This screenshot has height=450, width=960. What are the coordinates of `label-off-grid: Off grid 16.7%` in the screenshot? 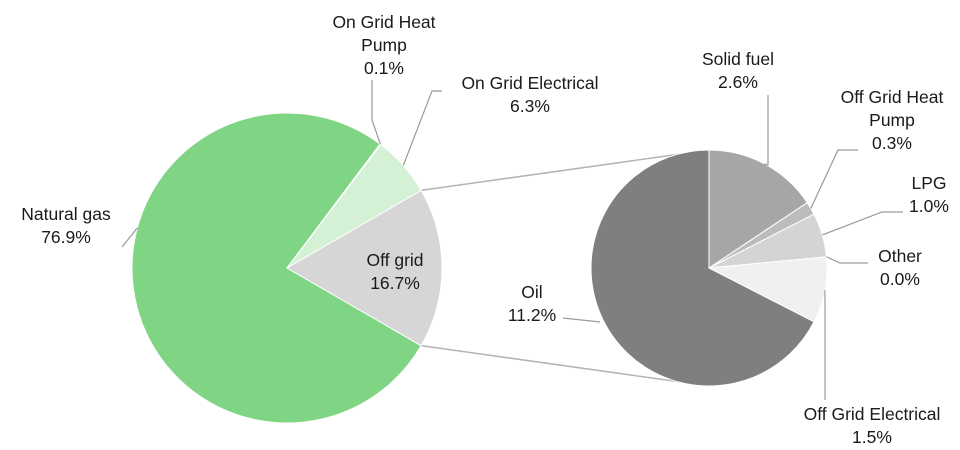 It's located at (394, 271).